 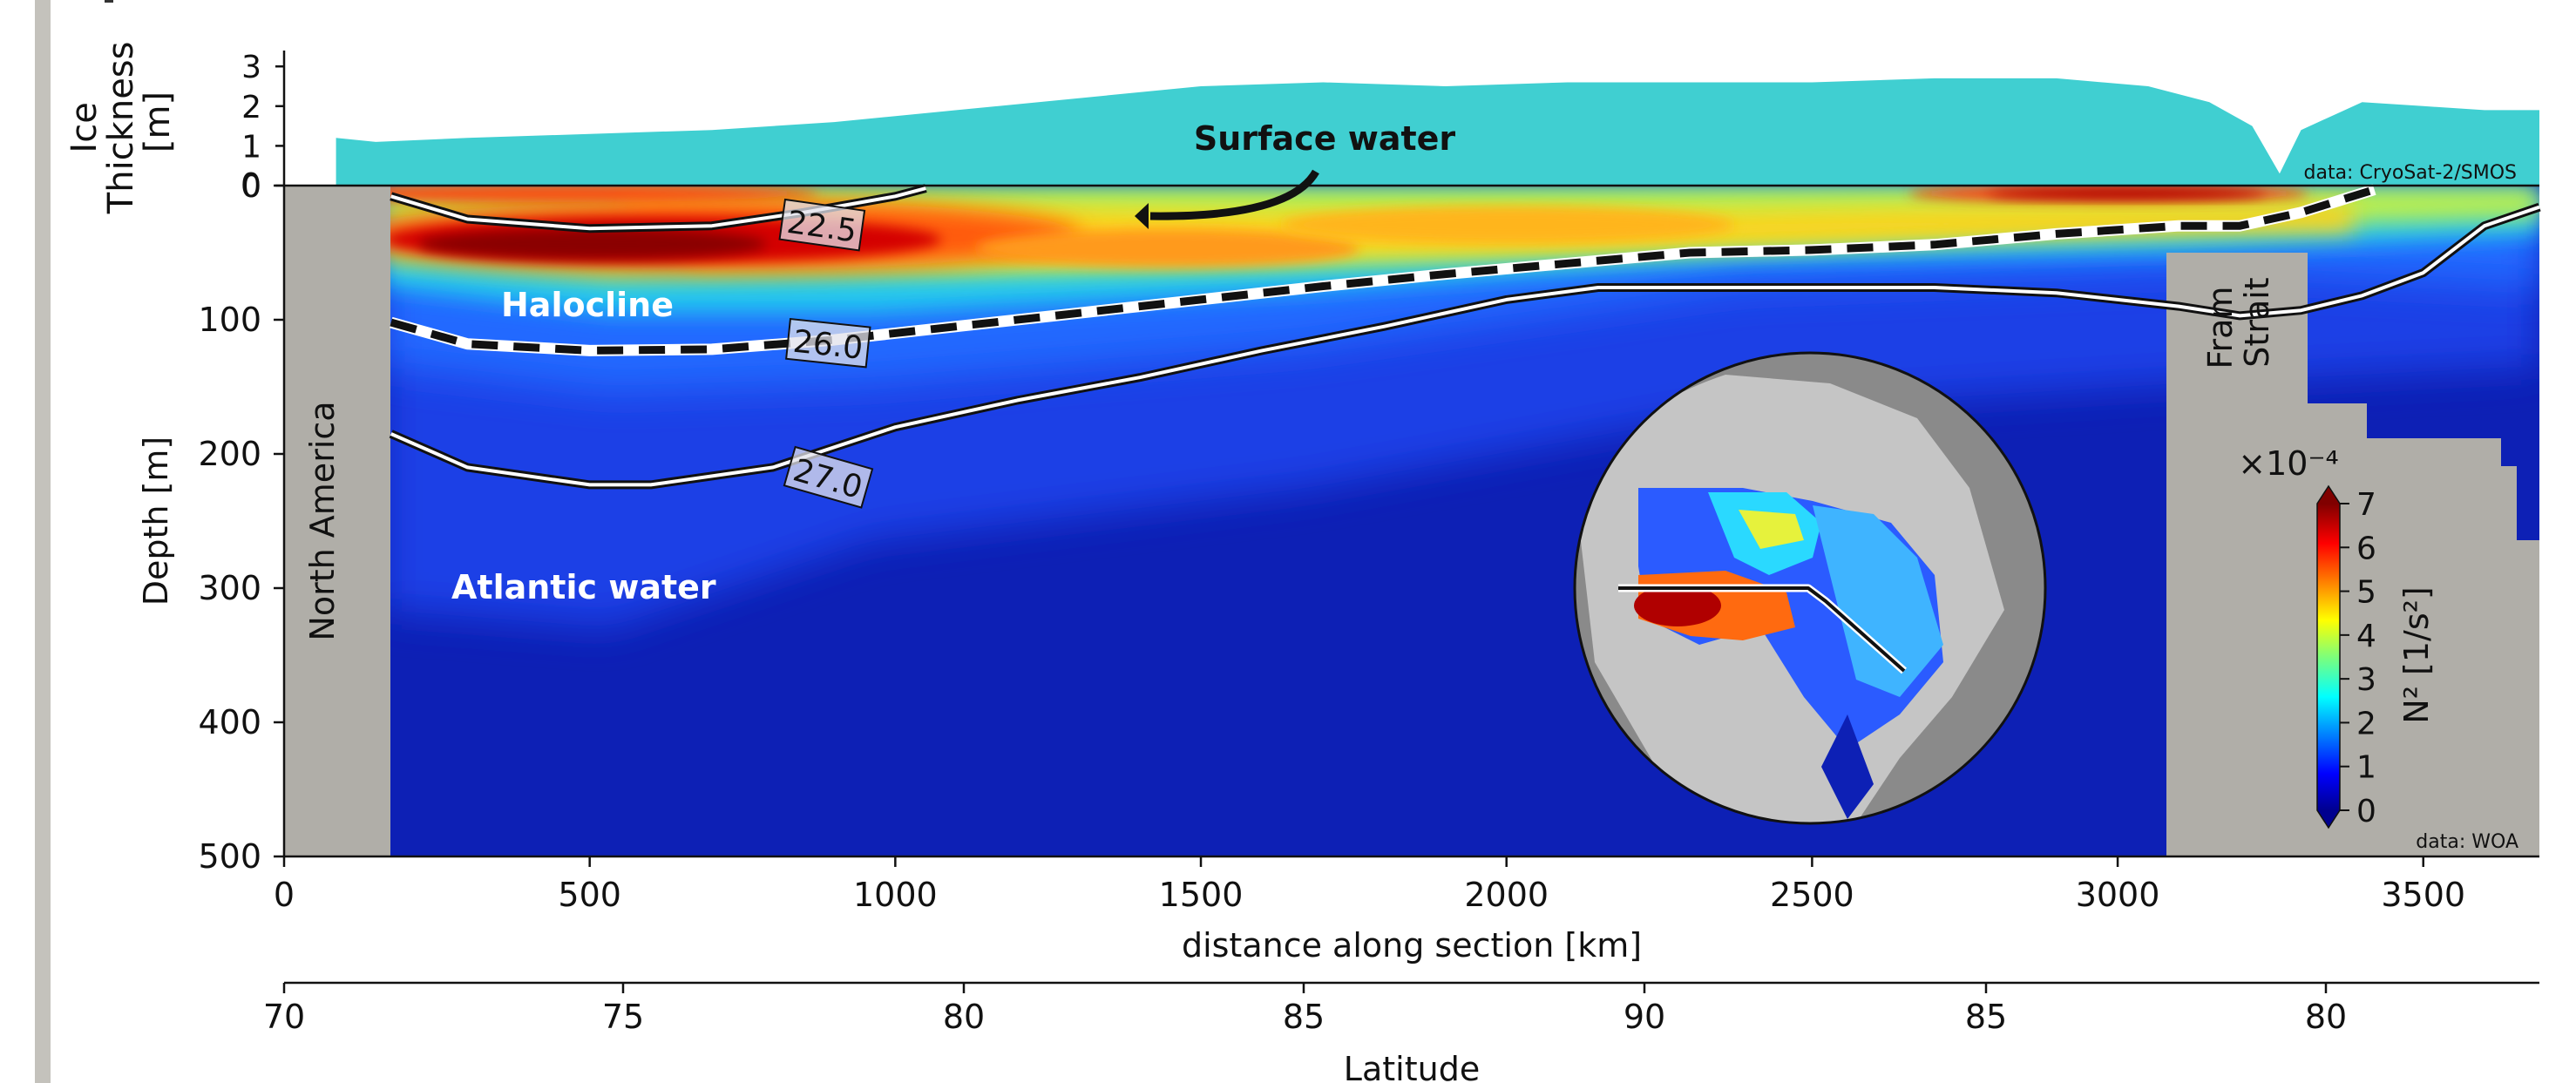 I want to click on latitude-ticks: 70 75 80 85 90 85 80, so click(x=1305, y=1009).